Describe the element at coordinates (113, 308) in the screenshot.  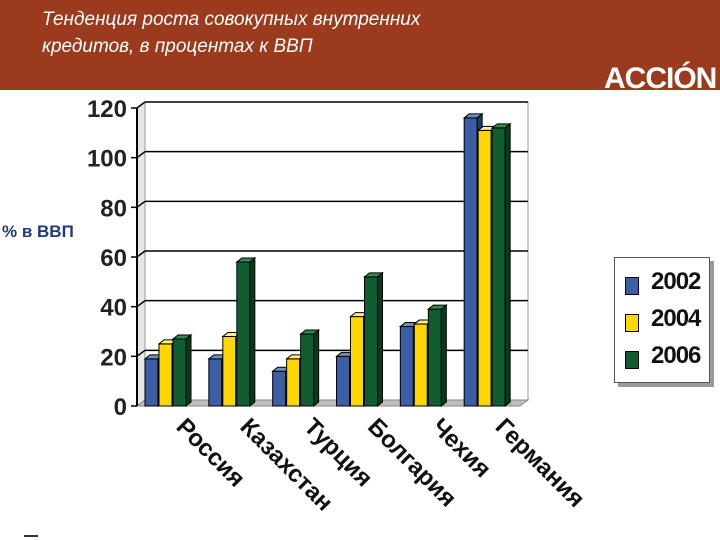
I see `y-tick-label: 40` at that location.